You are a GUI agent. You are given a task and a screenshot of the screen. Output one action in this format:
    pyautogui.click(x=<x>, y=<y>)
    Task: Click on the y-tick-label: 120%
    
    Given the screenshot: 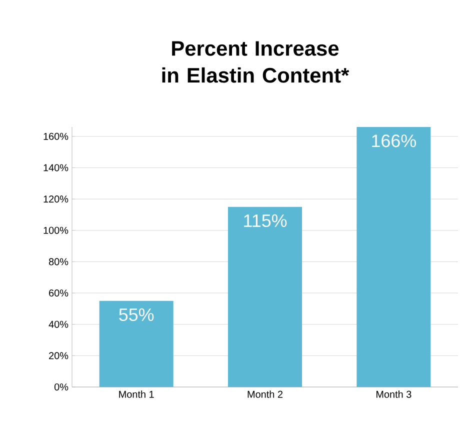 What is the action you would take?
    pyautogui.click(x=56, y=199)
    